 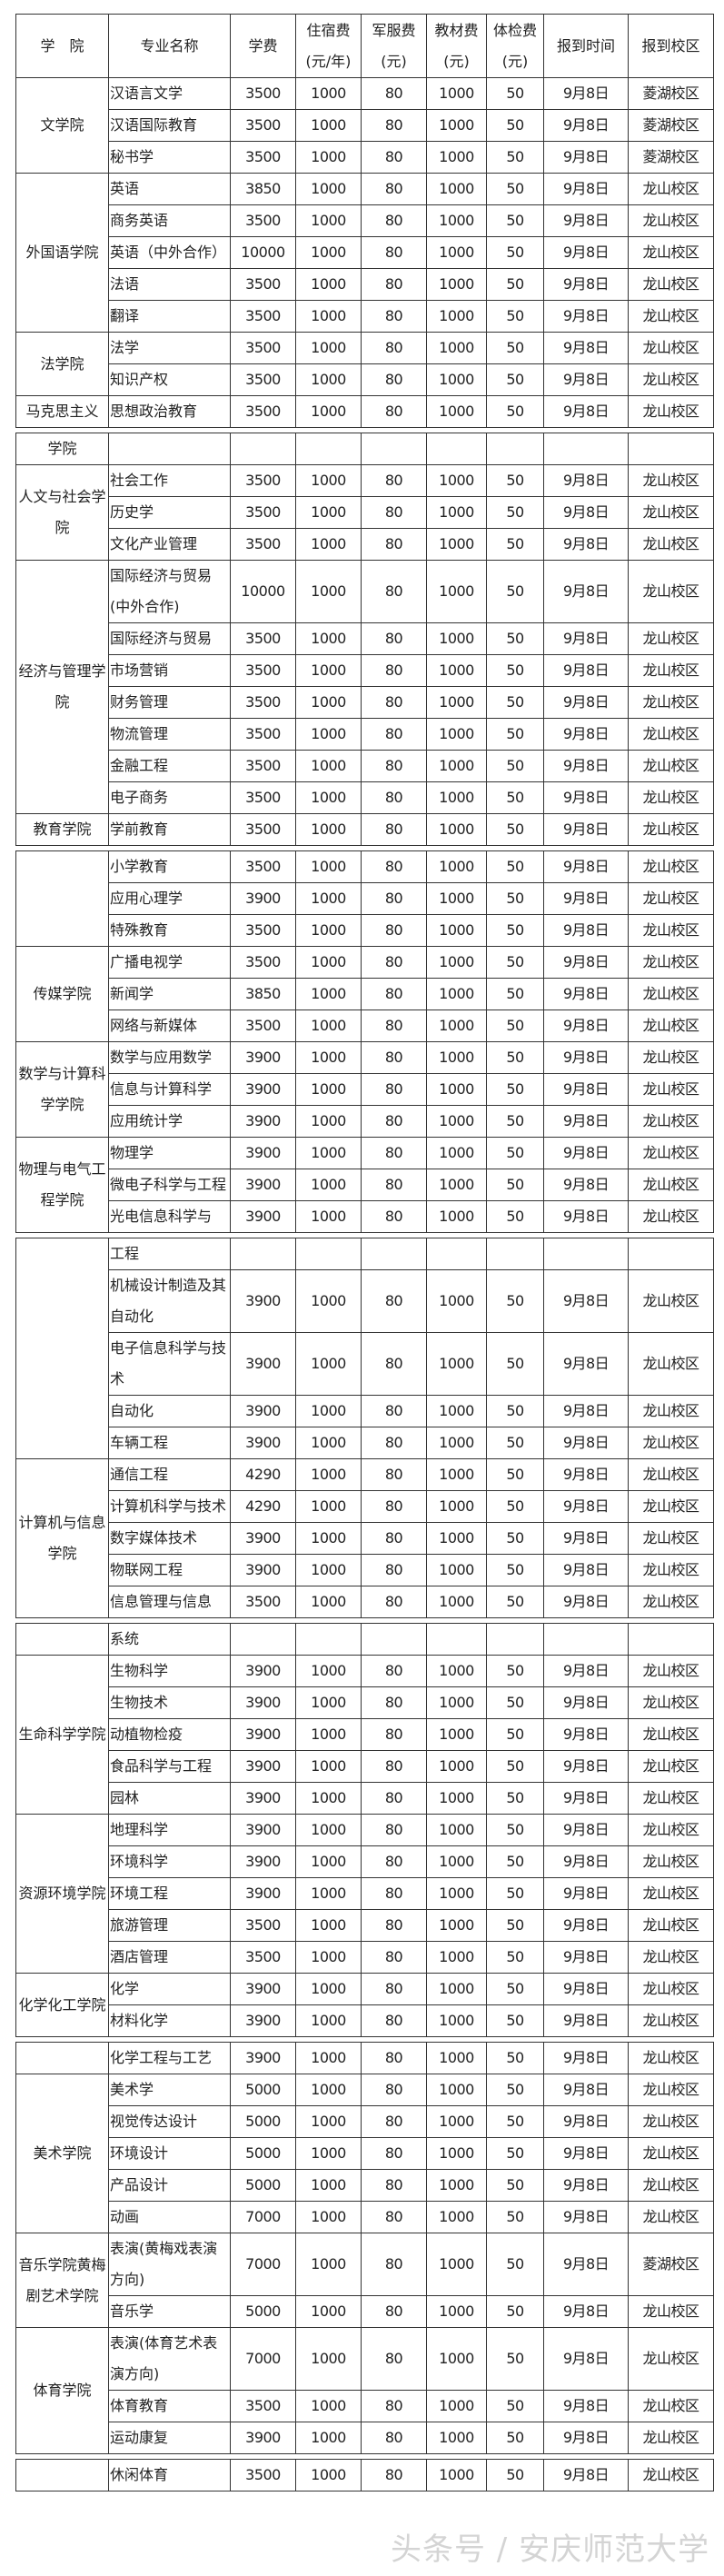 I want to click on table-row: 材料化学 3900 1000 80 1000 50 9月8日 龙山校区, so click(x=365, y=2020).